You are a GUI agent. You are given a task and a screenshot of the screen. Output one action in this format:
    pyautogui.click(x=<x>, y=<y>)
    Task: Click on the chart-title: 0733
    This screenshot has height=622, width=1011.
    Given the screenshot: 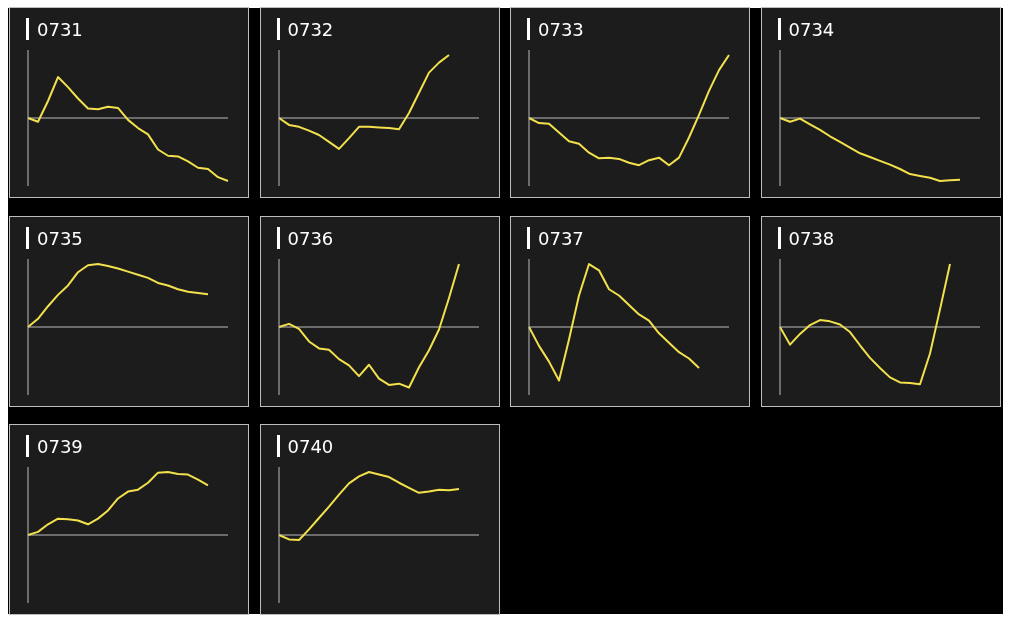 What is the action you would take?
    pyautogui.click(x=555, y=29)
    